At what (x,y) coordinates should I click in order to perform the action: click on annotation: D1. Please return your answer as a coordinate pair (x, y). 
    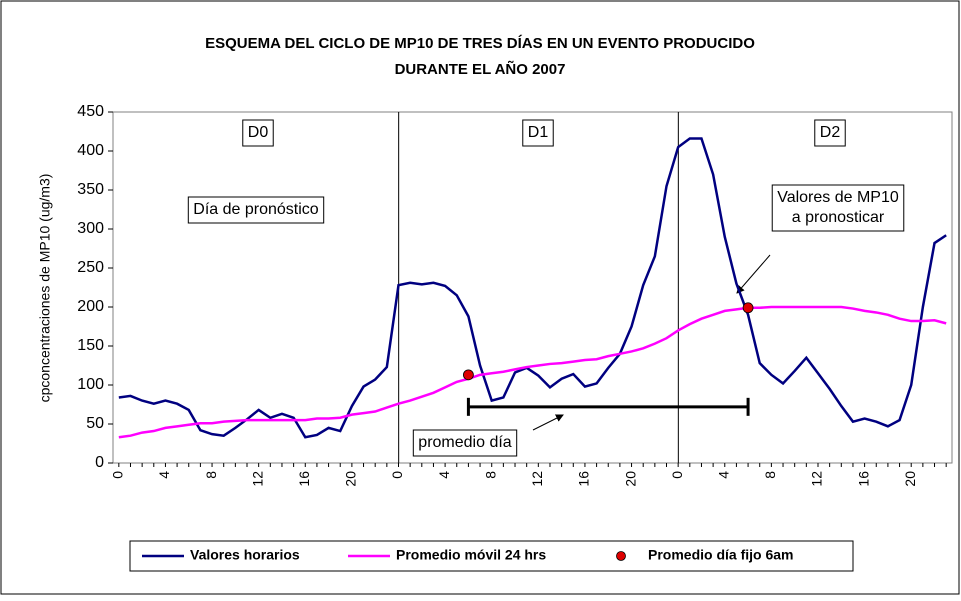
    Looking at the image, I should click on (538, 132).